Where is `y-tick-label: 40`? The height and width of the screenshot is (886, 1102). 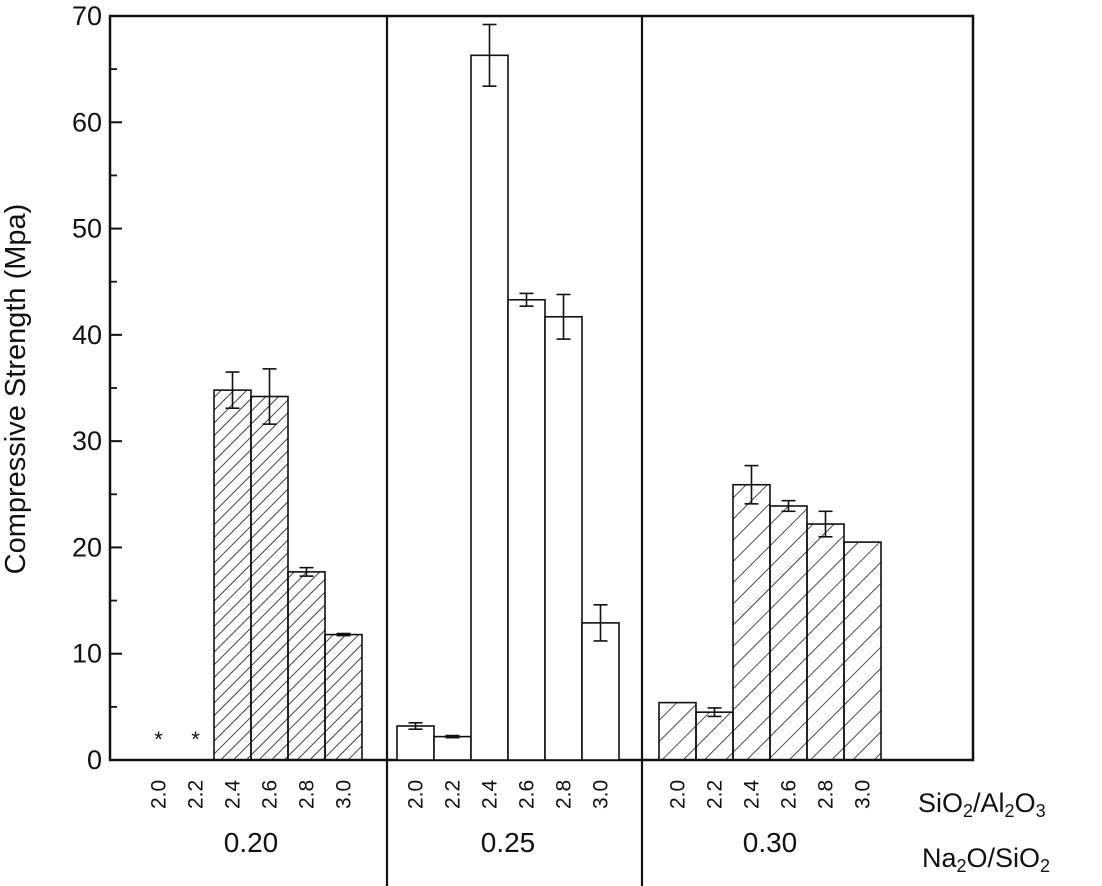 y-tick-label: 40 is located at coordinates (87, 335).